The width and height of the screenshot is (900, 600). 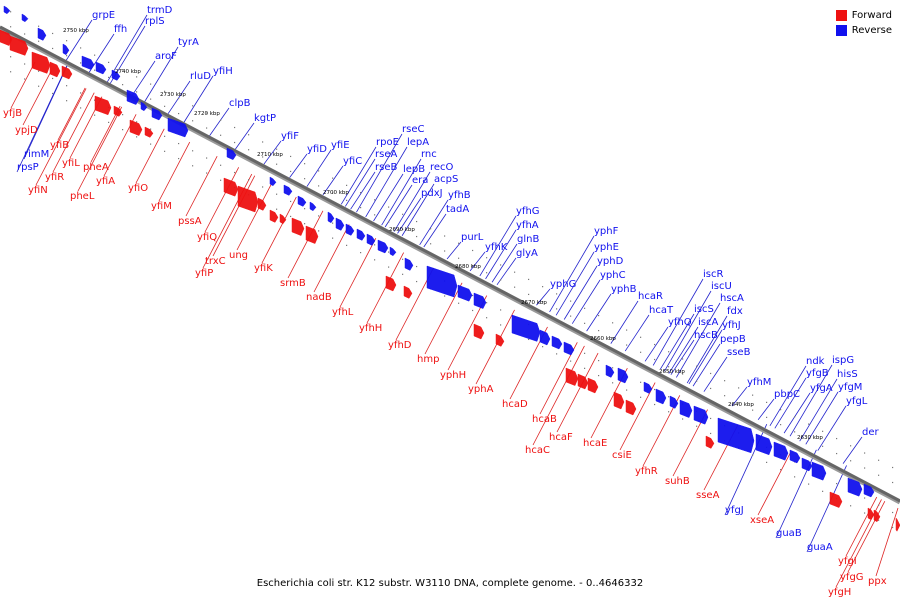 I want to click on gene-label-hcaf: hcaF, so click(x=561, y=437).